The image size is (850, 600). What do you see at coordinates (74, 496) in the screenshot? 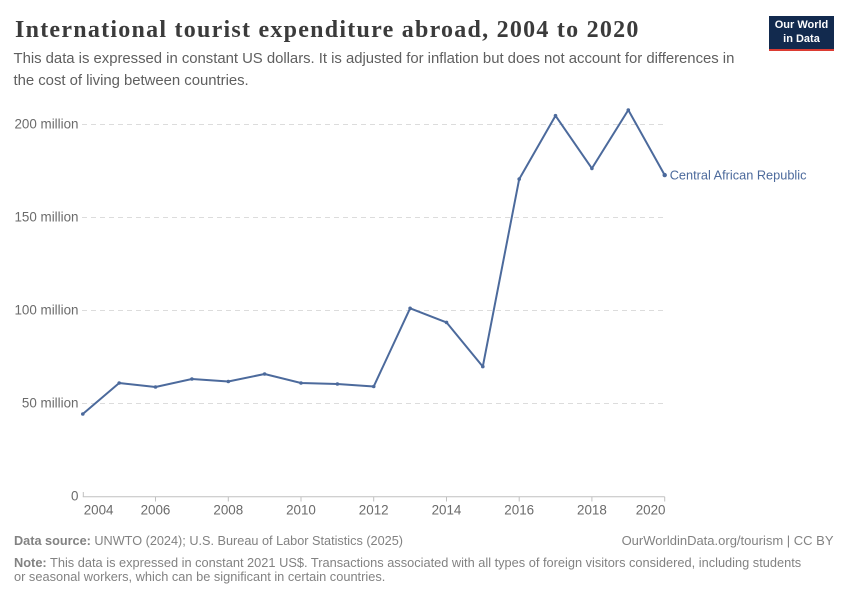
I see `svg-text: 0` at bounding box center [74, 496].